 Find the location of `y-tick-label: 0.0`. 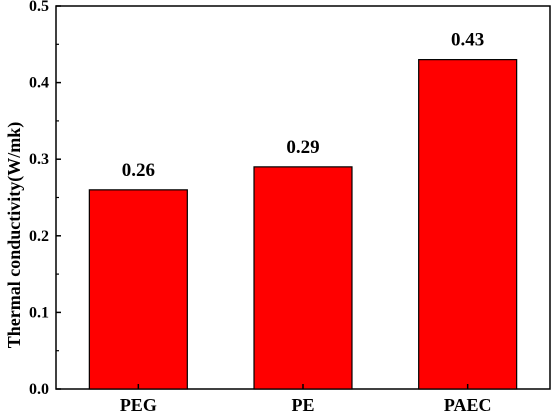

y-tick-label: 0.0 is located at coordinates (39, 389).